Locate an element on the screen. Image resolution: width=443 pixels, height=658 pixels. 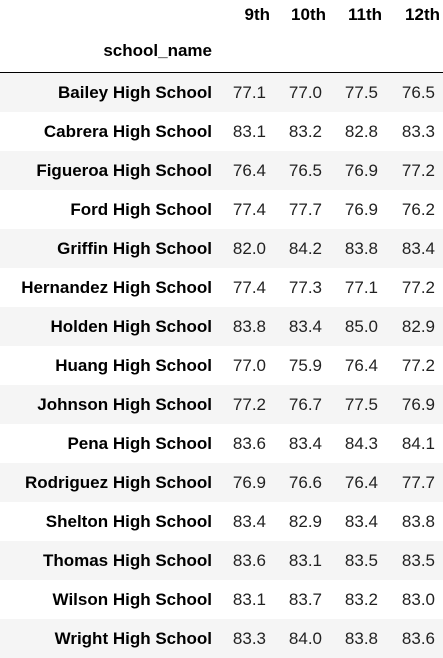
cell-score-10th: 83.1 is located at coordinates (301, 560).